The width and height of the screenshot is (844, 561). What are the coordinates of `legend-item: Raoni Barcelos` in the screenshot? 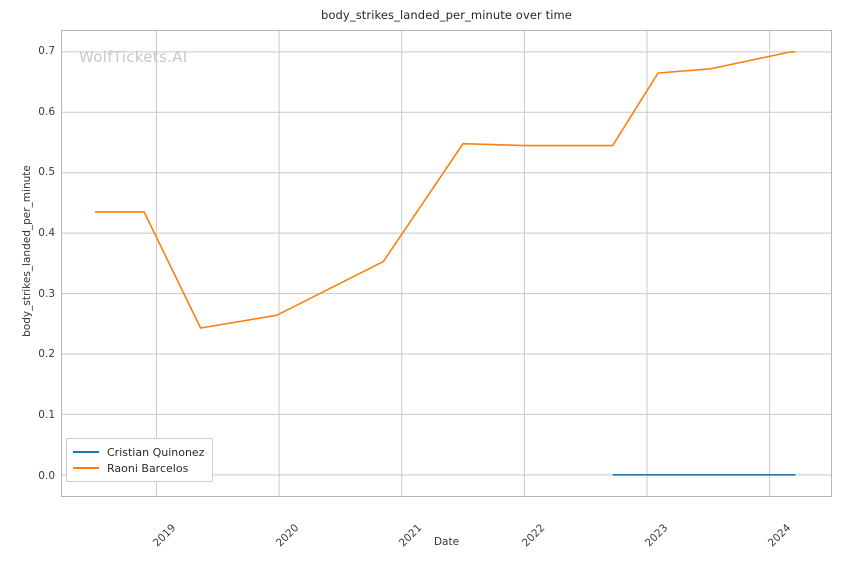 It's located at (138, 468).